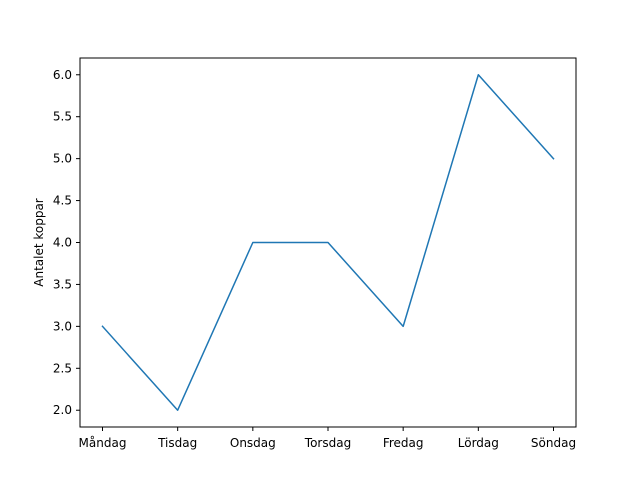  I want to click on y-tick-label: 2.0, so click(62, 410).